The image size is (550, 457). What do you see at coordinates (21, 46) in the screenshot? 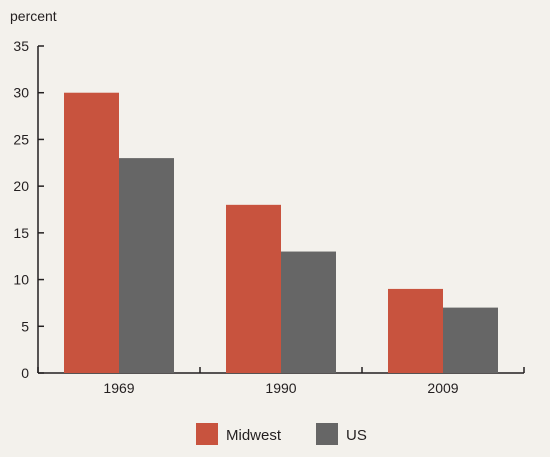
I see `y-tick-label: 35` at bounding box center [21, 46].